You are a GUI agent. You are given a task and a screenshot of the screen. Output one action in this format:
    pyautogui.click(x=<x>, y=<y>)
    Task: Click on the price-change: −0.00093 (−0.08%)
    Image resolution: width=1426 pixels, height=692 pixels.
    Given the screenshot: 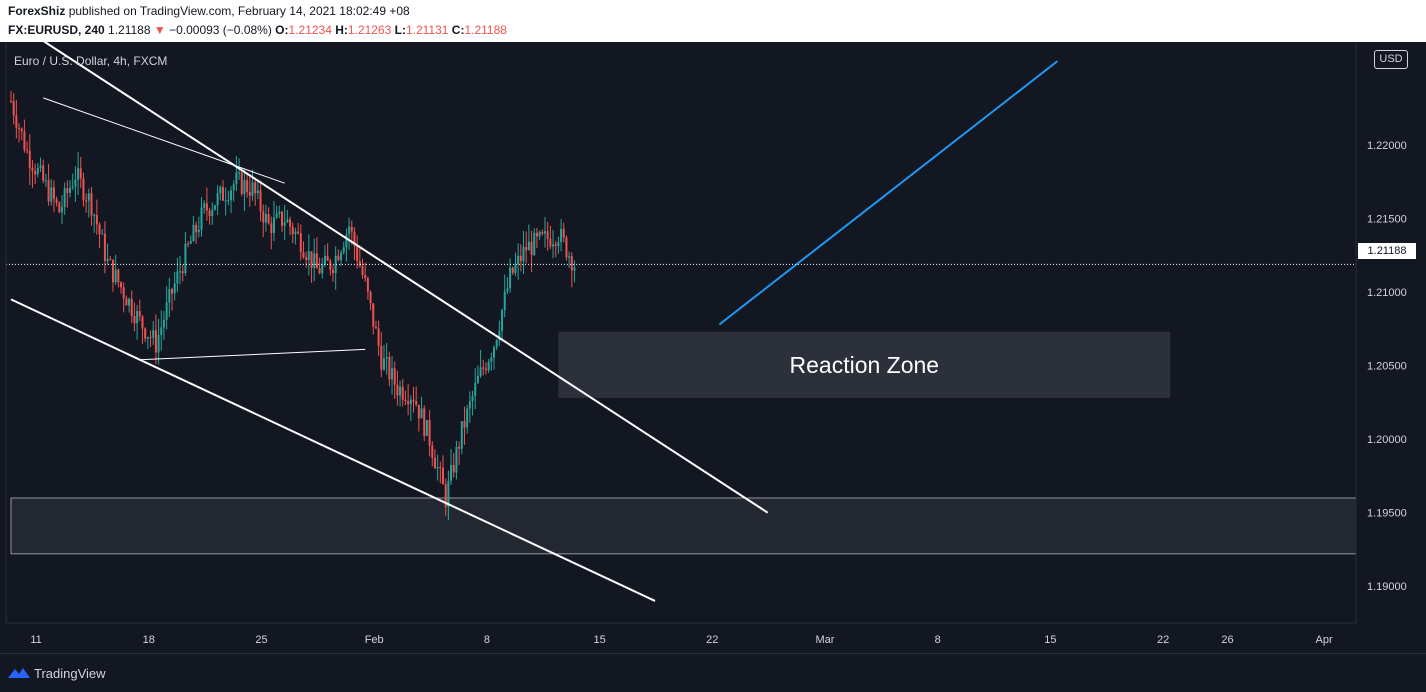 What is the action you would take?
    pyautogui.click(x=220, y=30)
    